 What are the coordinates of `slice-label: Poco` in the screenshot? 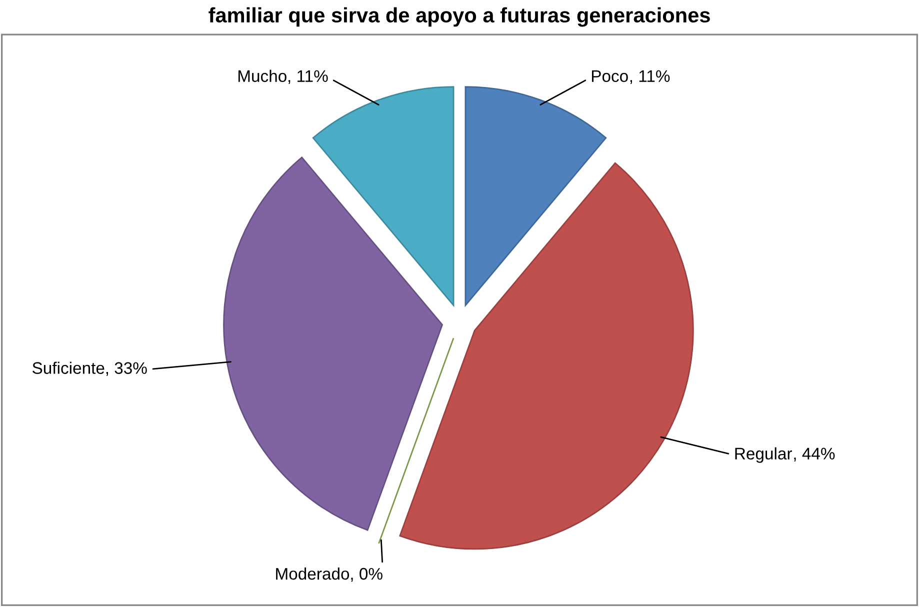 It's located at (610, 76).